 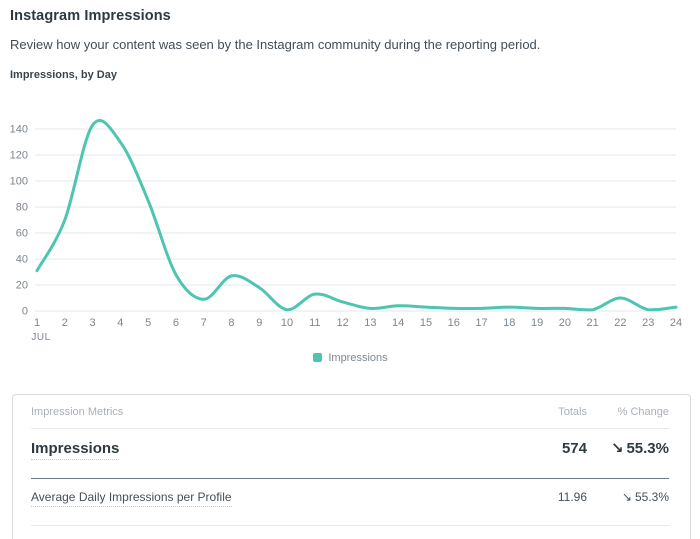 I want to click on x-axis-tick-label: 1, so click(x=37, y=323).